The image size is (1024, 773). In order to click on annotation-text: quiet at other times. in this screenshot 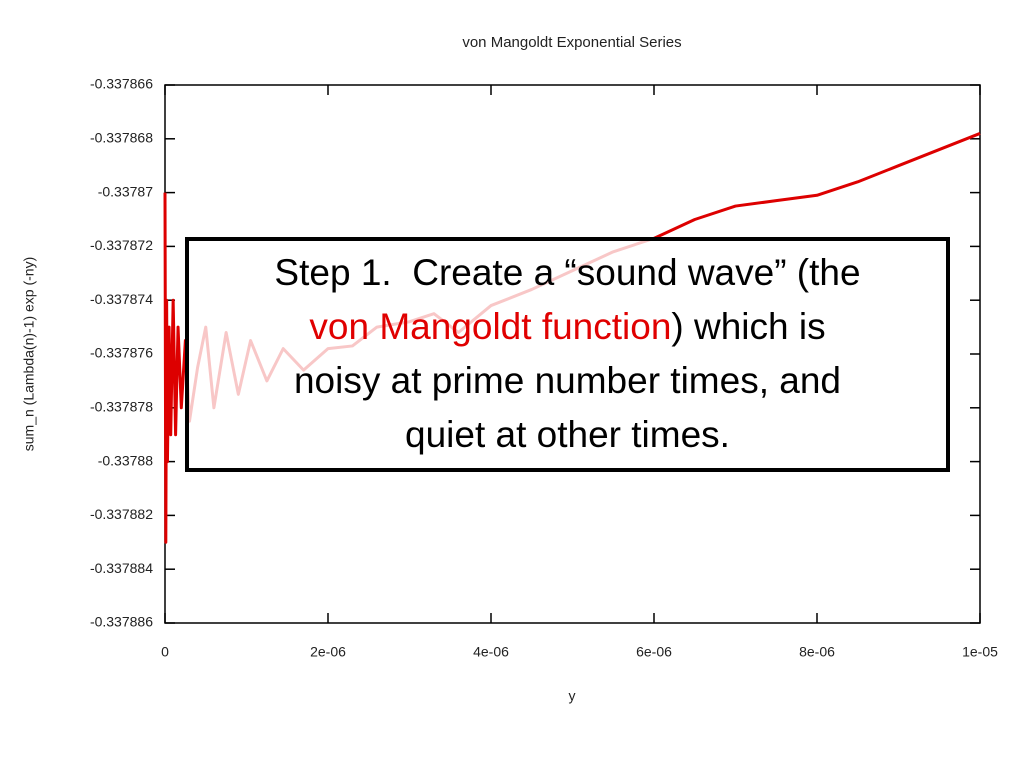, I will do `click(567, 434)`.